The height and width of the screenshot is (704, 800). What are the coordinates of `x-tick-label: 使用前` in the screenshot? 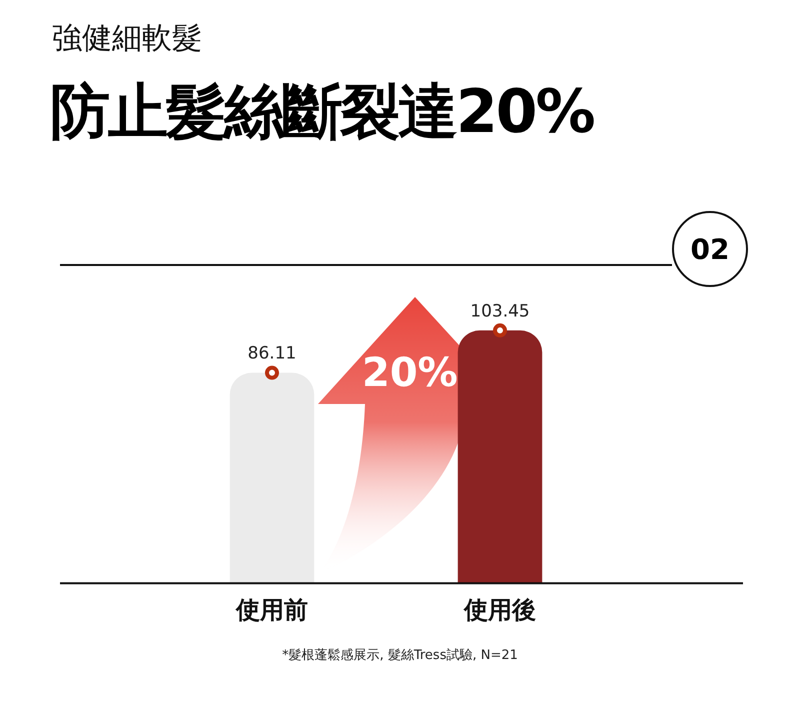 It's located at (271, 610).